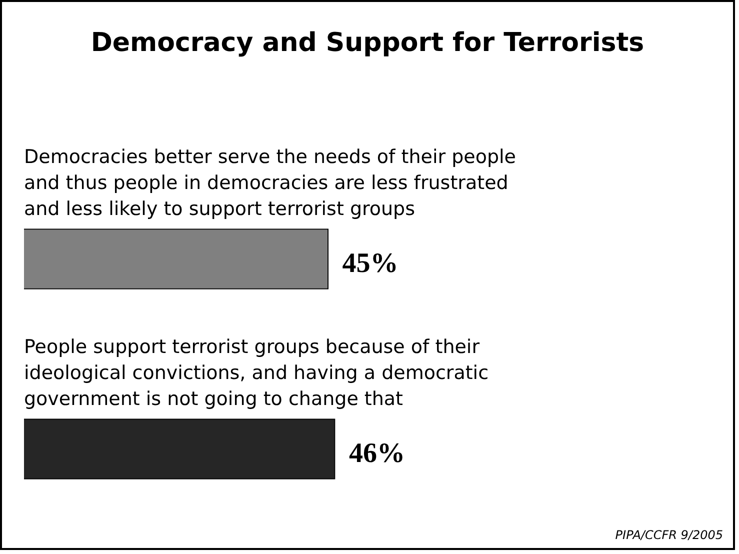 The width and height of the screenshot is (739, 554). Describe the element at coordinates (368, 43) in the screenshot. I see `chart-title: Democracy and Support for Terrorists` at that location.